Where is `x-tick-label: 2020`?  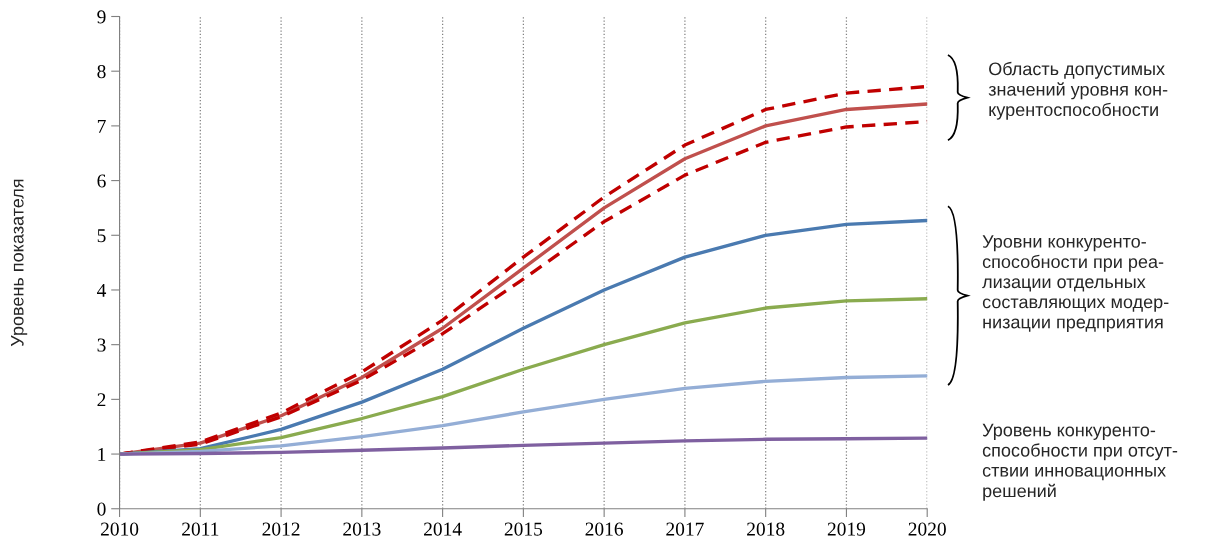 x-tick-label: 2020 is located at coordinates (927, 529).